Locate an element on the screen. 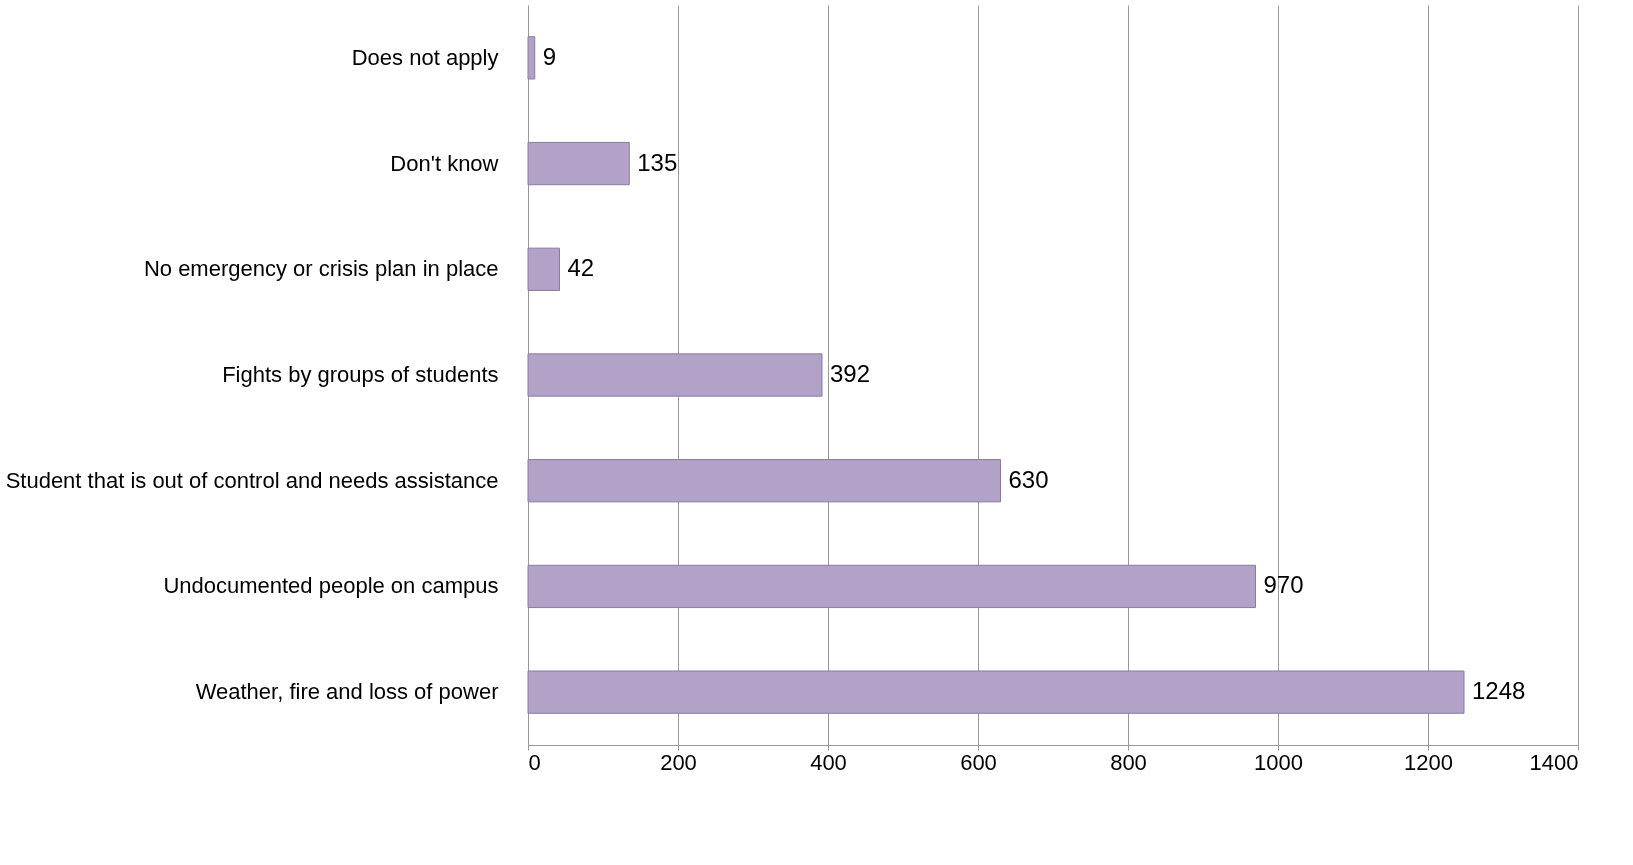 This screenshot has width=1633, height=865. x-tick-label: 400 is located at coordinates (828, 762).